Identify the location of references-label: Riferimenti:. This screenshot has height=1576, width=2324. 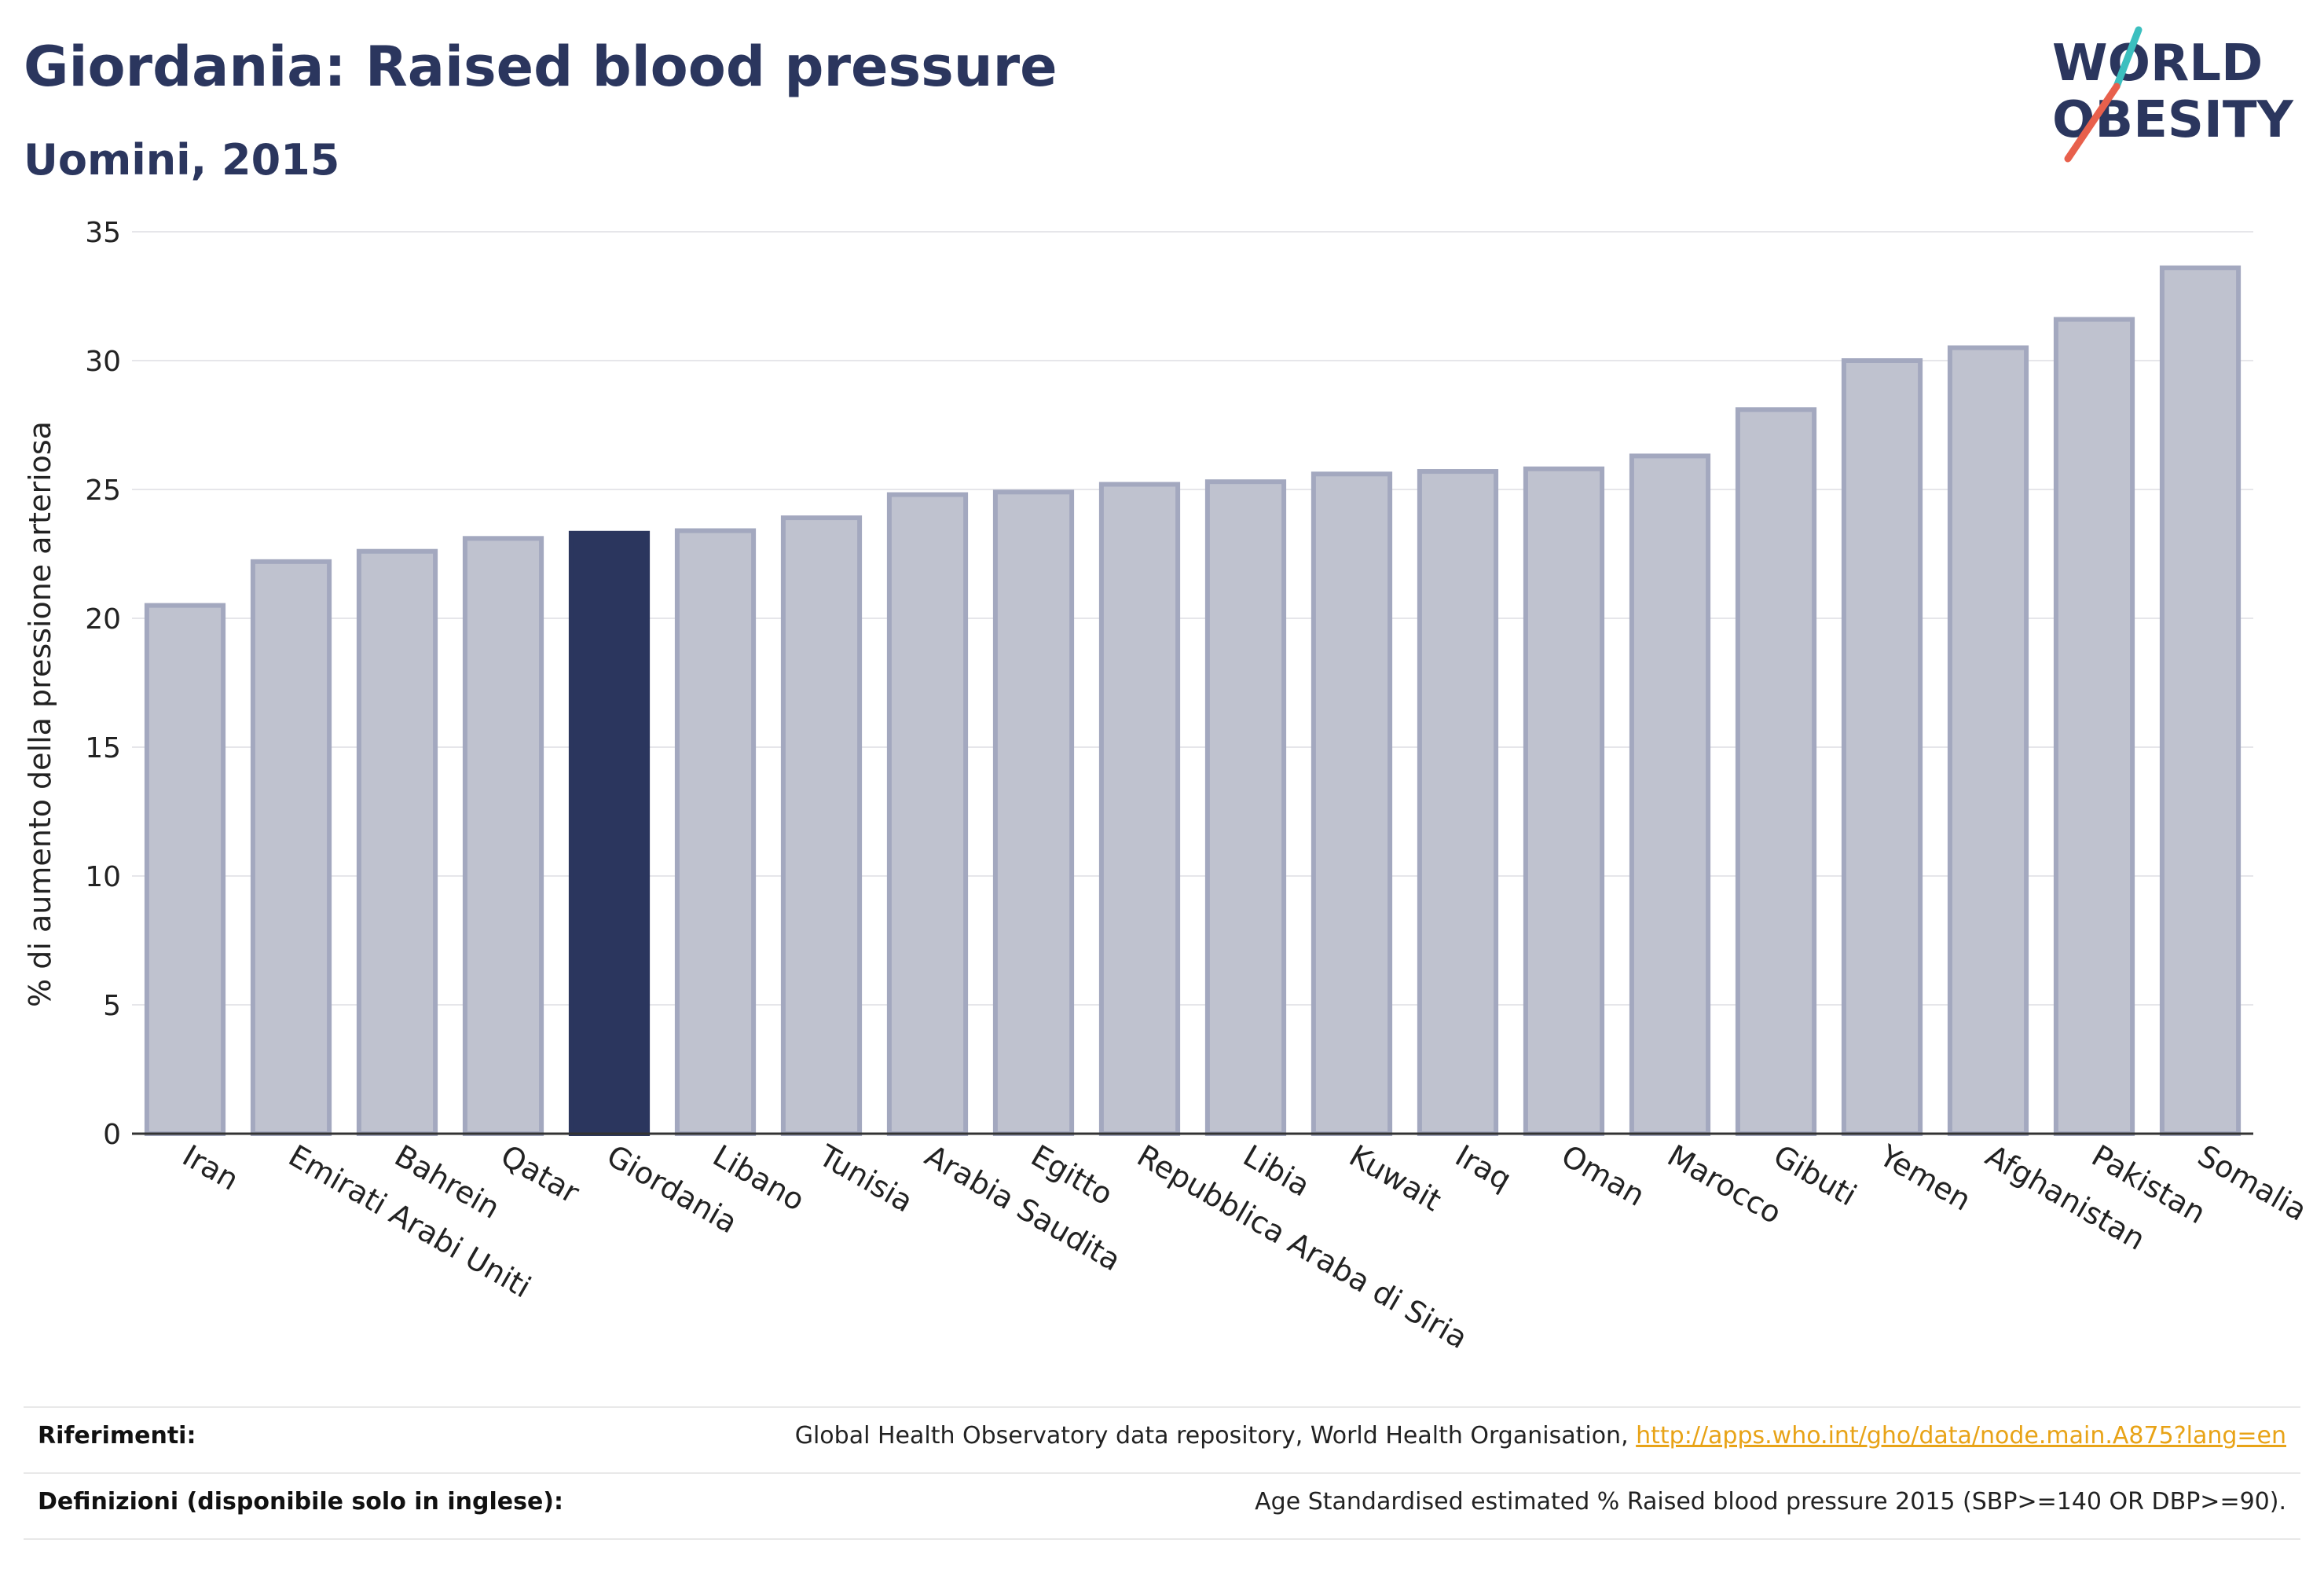
(117, 1436).